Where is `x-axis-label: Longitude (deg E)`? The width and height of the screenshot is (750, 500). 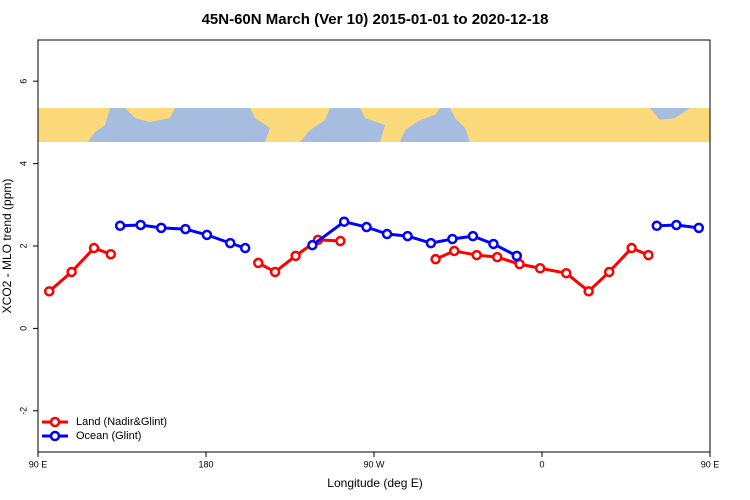
x-axis-label: Longitude (deg E) is located at coordinates (374, 483).